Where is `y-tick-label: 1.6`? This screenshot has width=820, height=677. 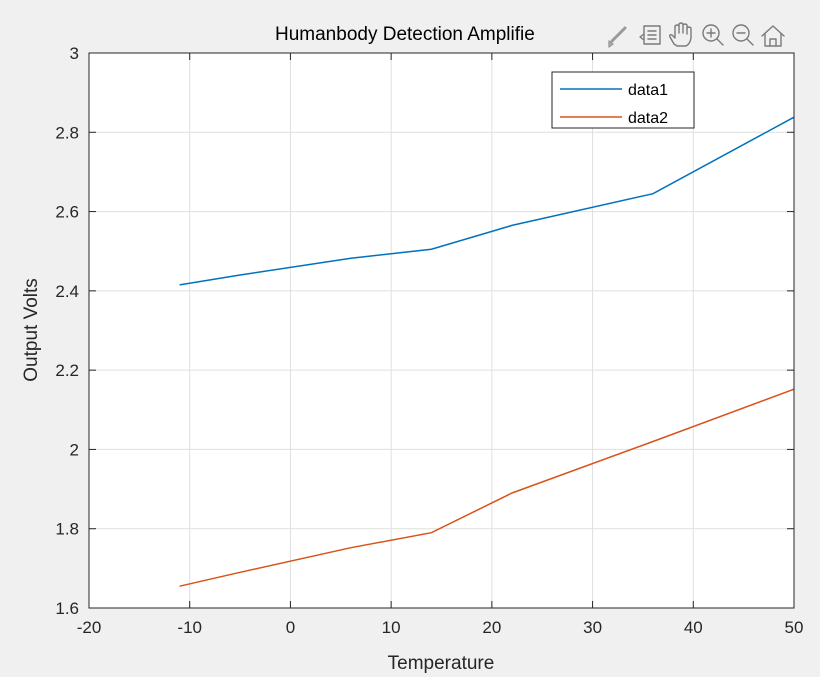
y-tick-label: 1.6 is located at coordinates (67, 608).